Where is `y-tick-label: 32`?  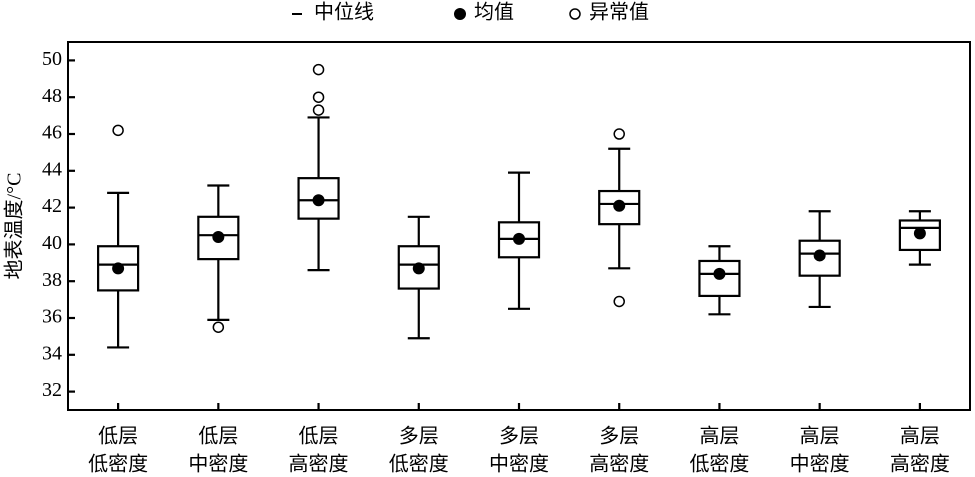 y-tick-label: 32 is located at coordinates (52, 390).